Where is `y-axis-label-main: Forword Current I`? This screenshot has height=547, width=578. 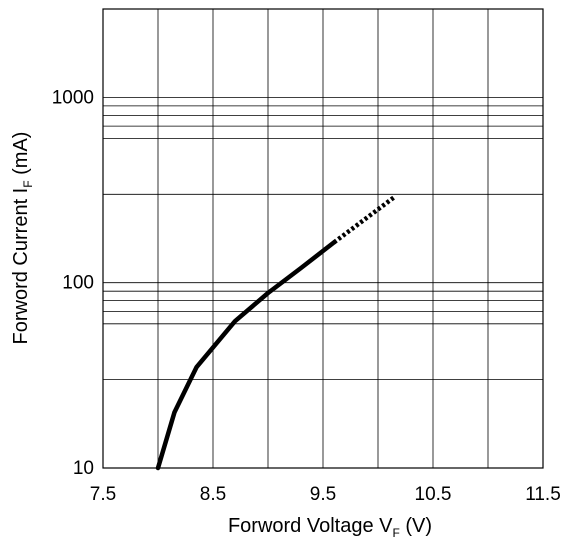 y-axis-label-main: Forword Current I is located at coordinates (21, 266).